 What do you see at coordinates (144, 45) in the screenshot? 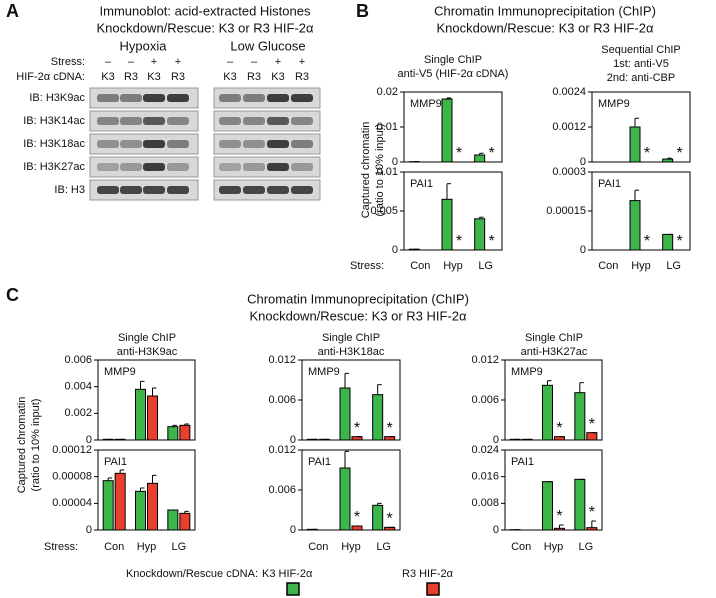
I see `group-label: Hypoxia` at bounding box center [144, 45].